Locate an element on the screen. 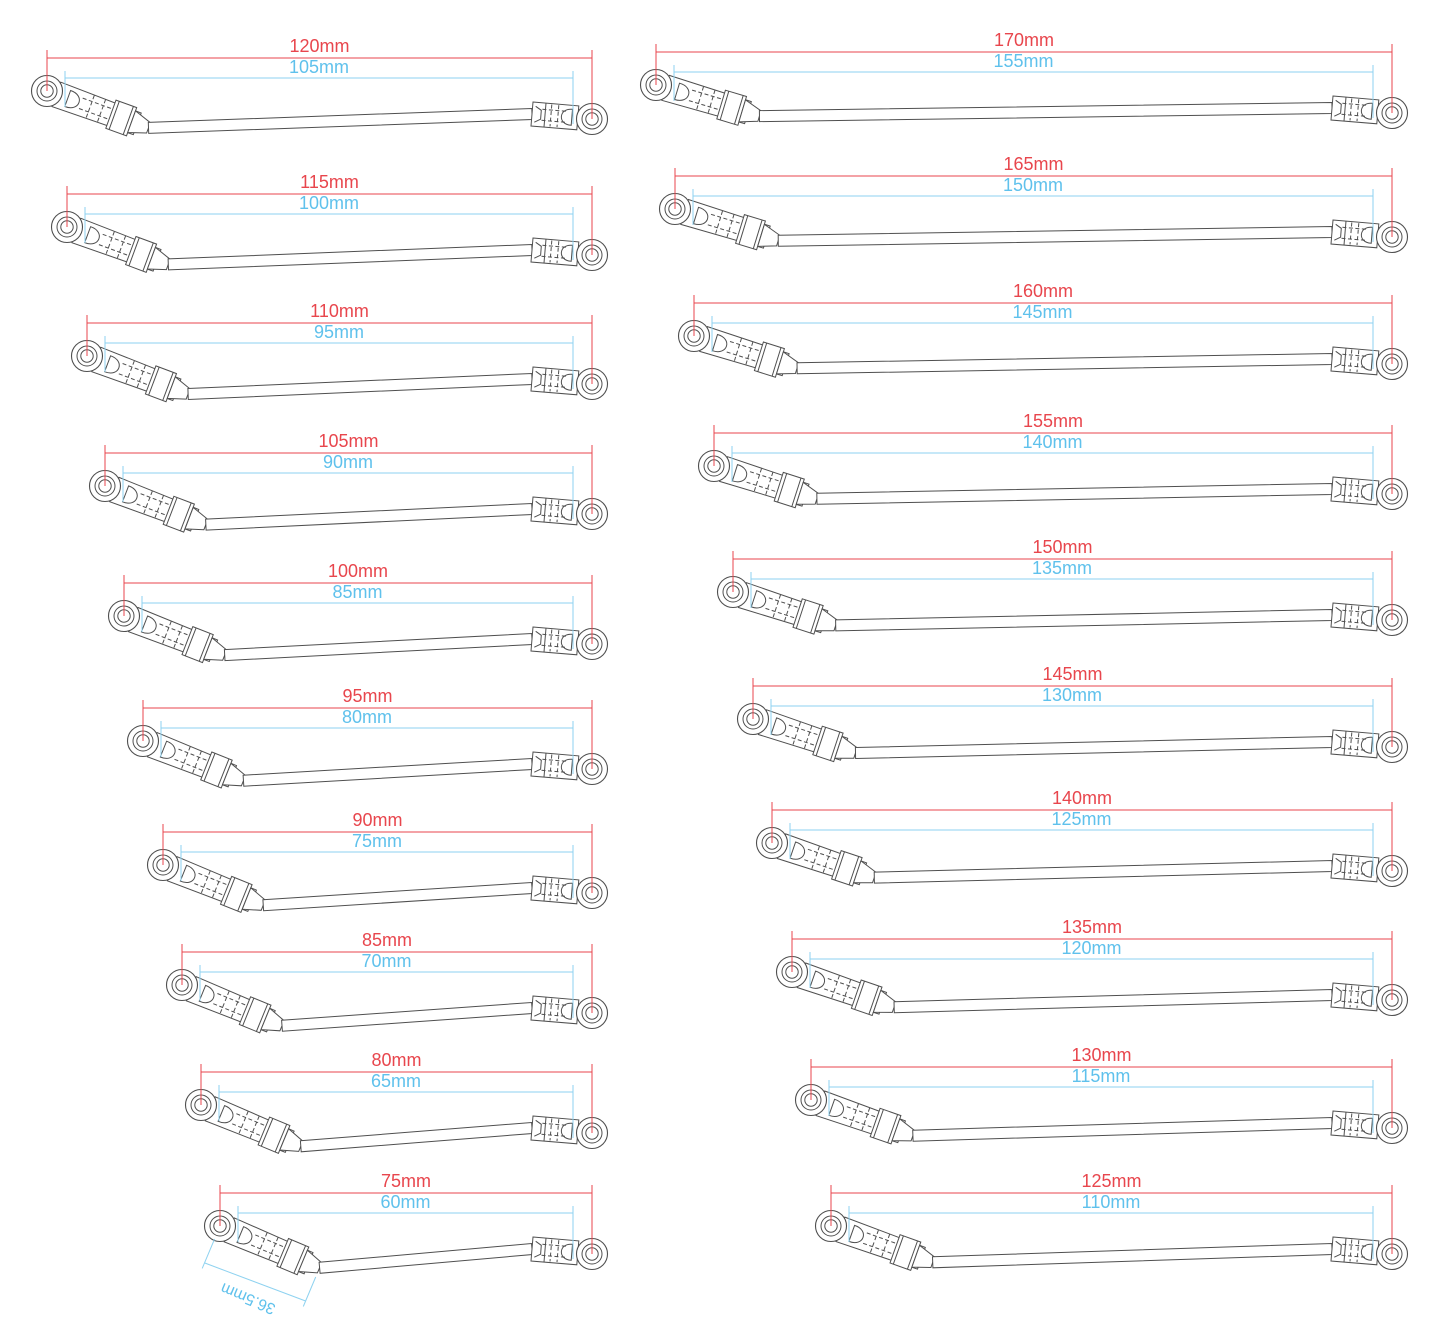 The width and height of the screenshot is (1445, 1324). outer-dimension-label: 155mm is located at coordinates (1053, 421).